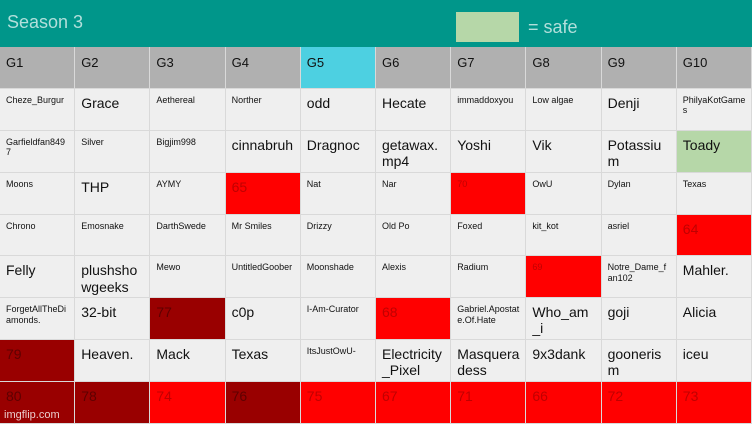  What do you see at coordinates (413, 193) in the screenshot?
I see `cell: Nar` at bounding box center [413, 193].